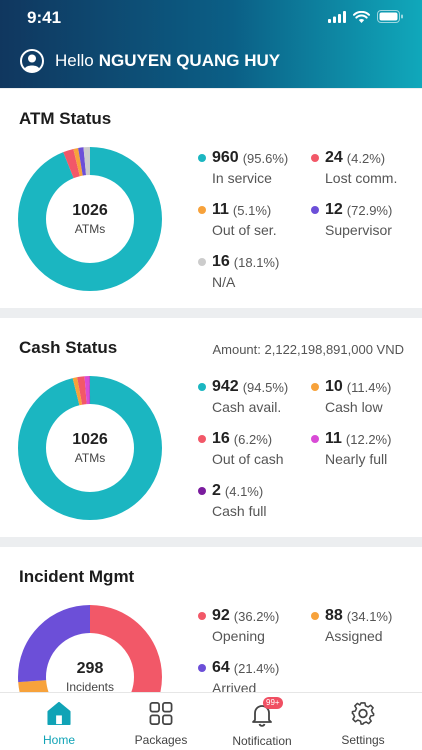 Image resolution: width=422 pixels, height=750 pixels. I want to click on legend-item-arrived: 64 (21.4%) Arrived, so click(253, 675).